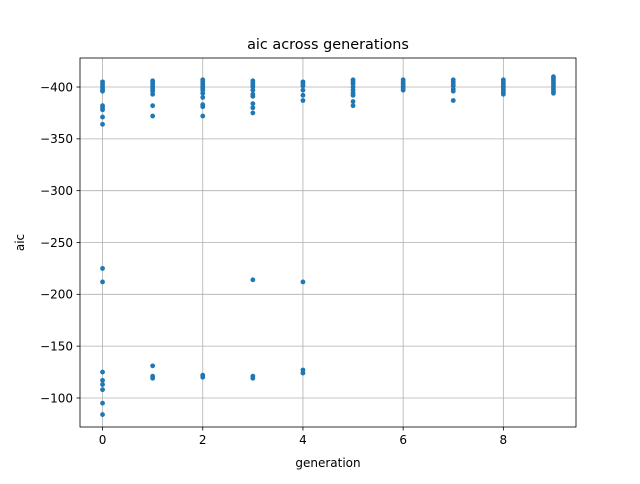  I want to click on x-tick-label: 8, so click(504, 440).